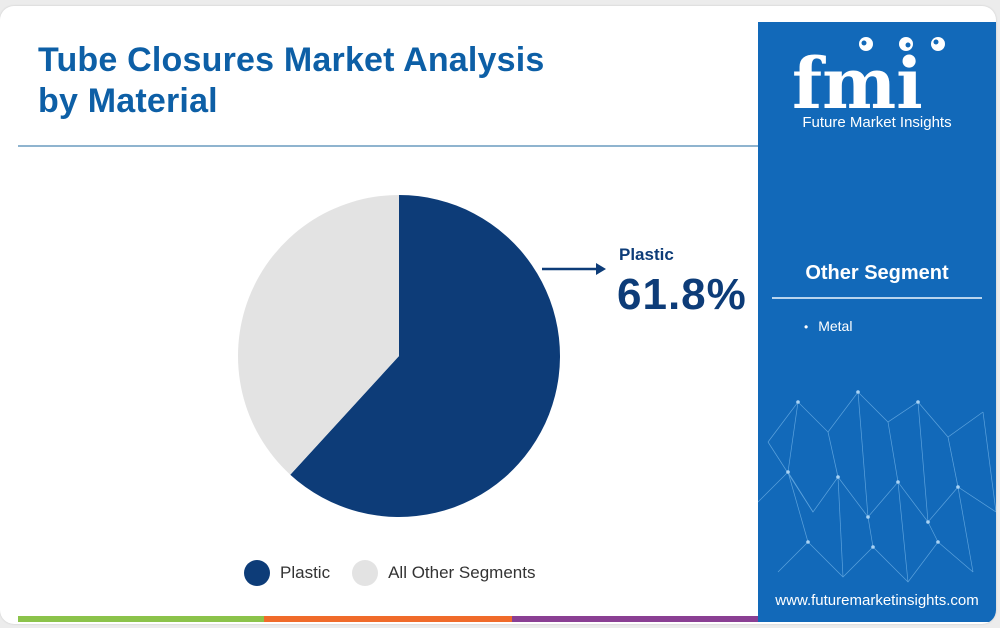  Describe the element at coordinates (425, 356) in the screenshot. I see `pie-slice-plastic` at that location.